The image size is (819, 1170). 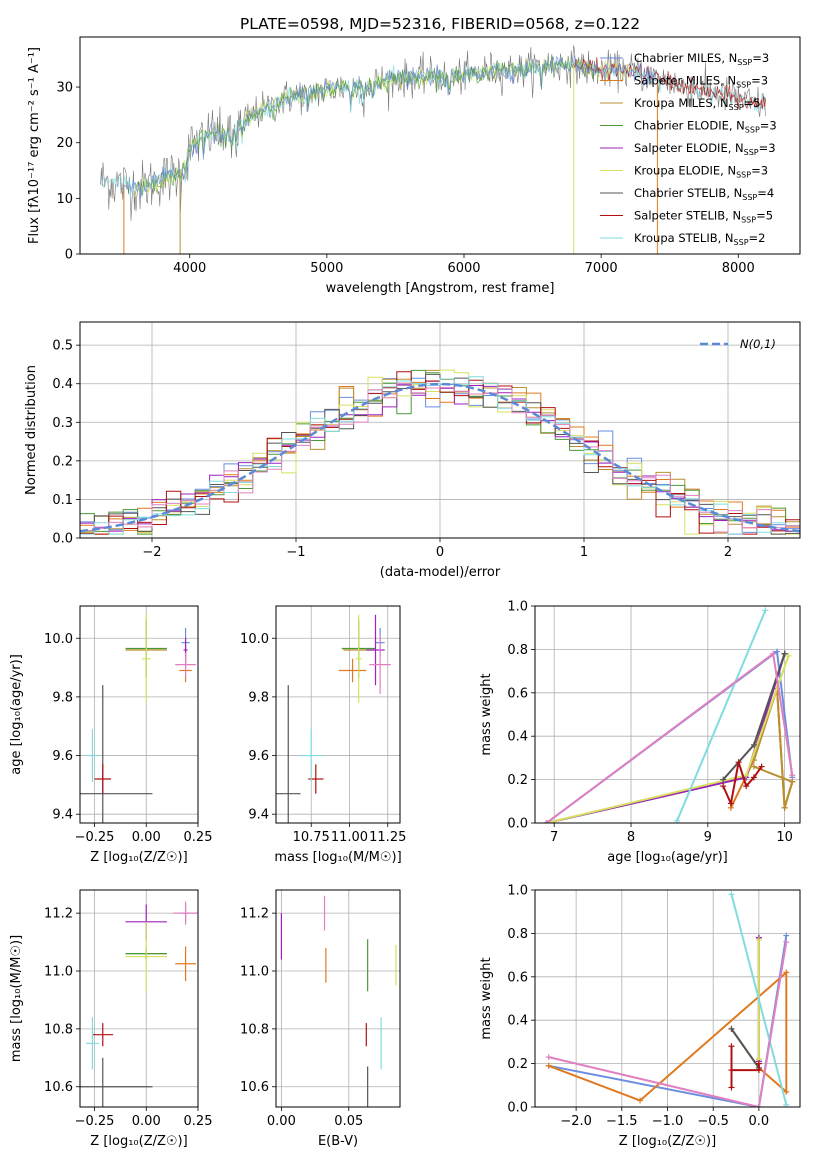 I want to click on x-tick-label: −1.5, so click(x=622, y=1121).